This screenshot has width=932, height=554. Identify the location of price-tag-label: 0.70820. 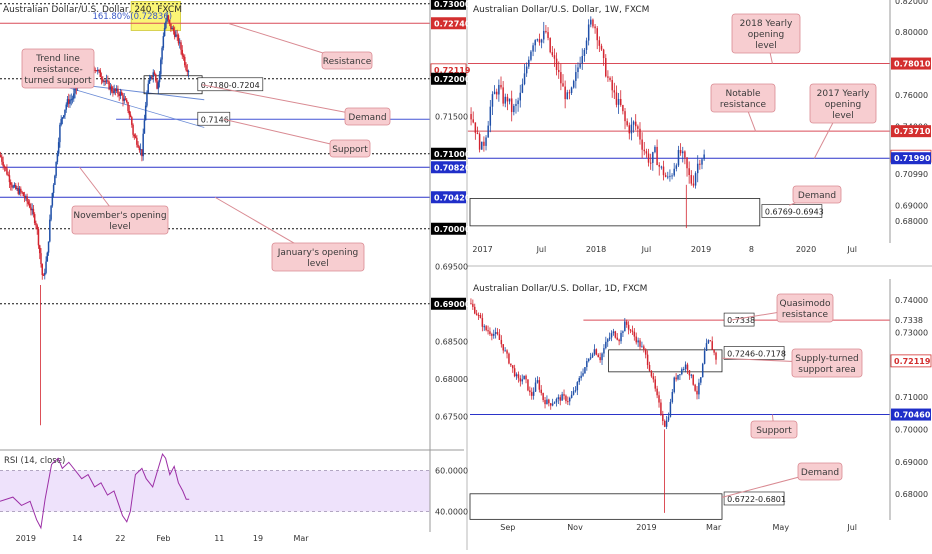
(452, 167).